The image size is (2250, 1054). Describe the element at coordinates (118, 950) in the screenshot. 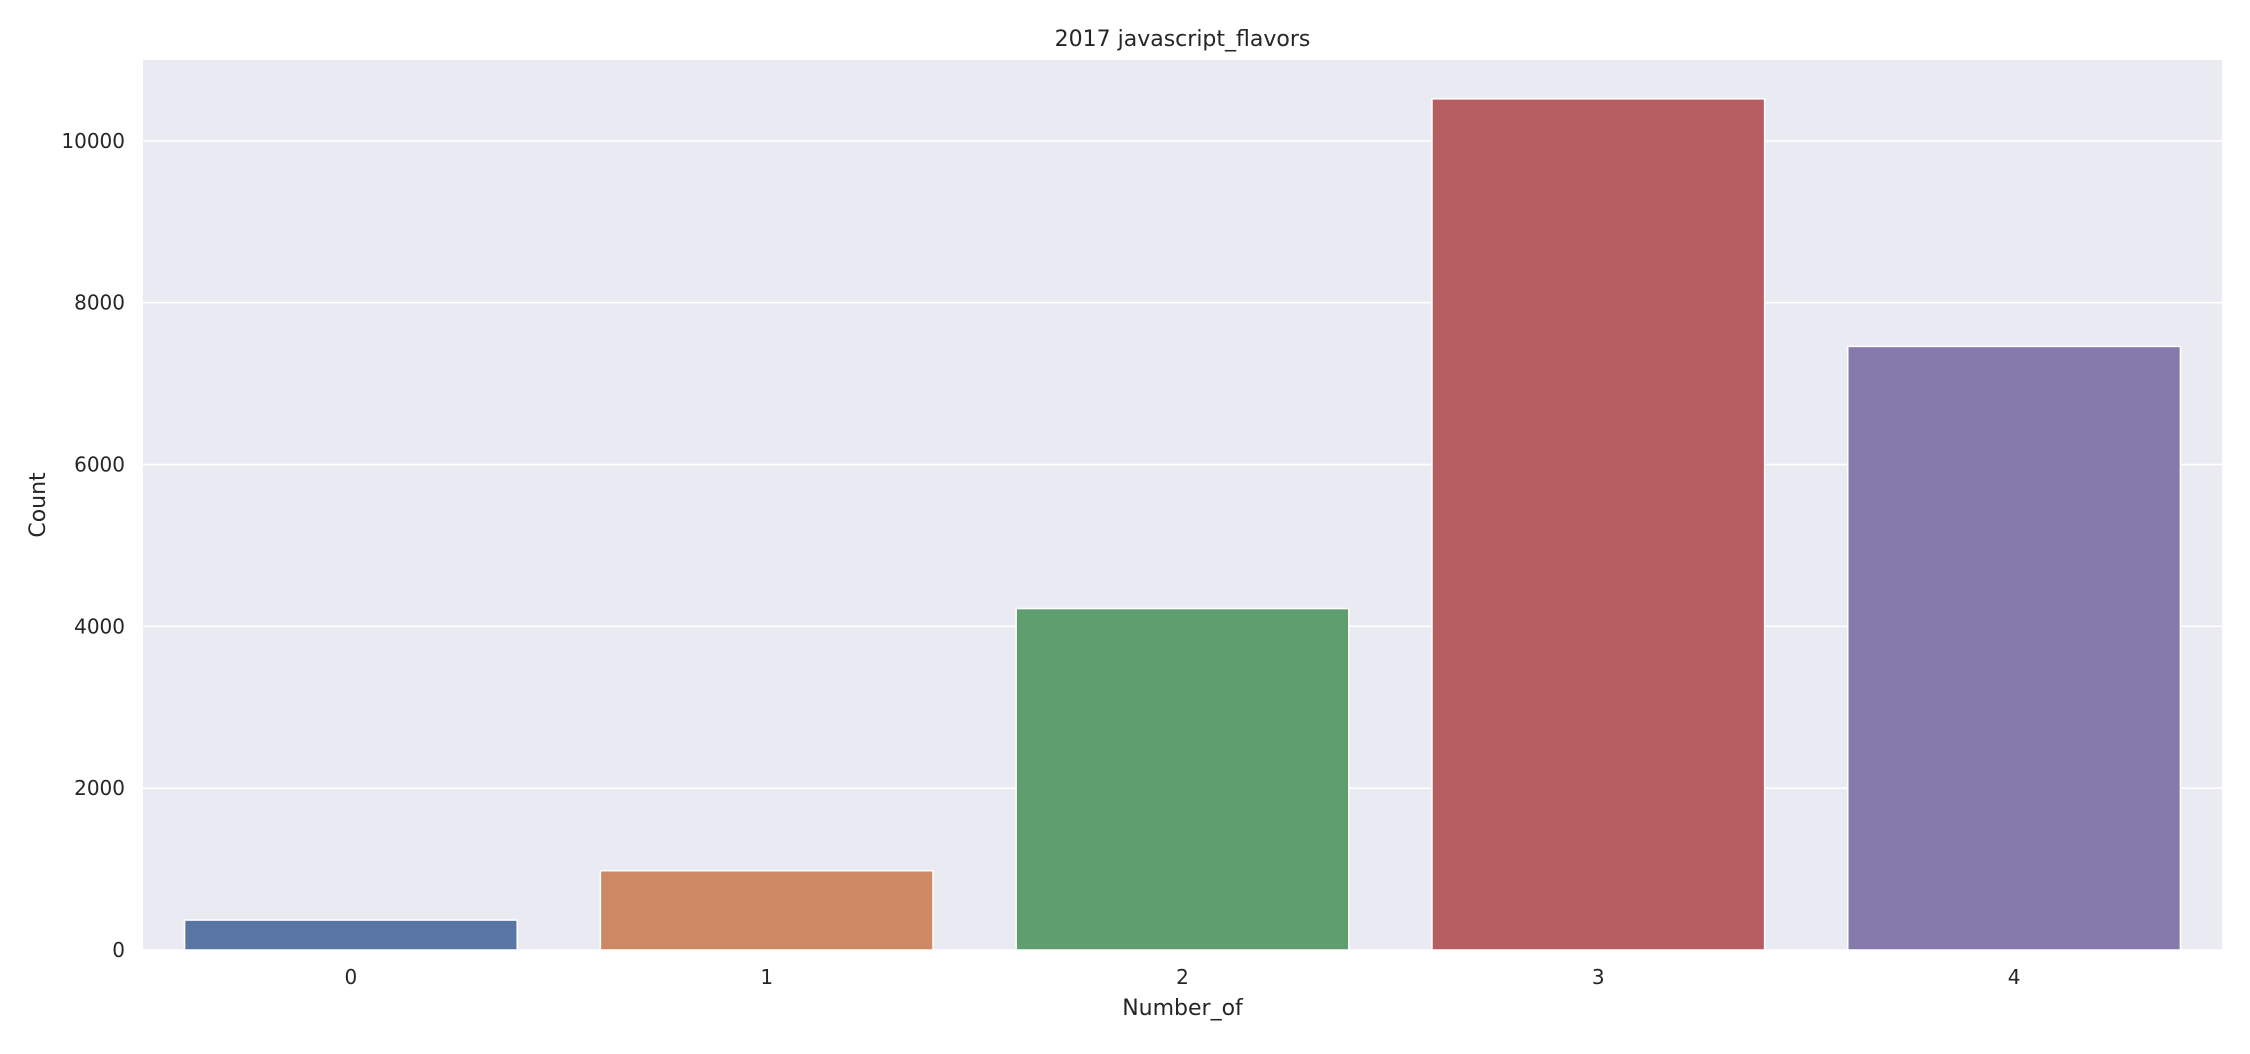

I see `y-tick-label: 0` at that location.